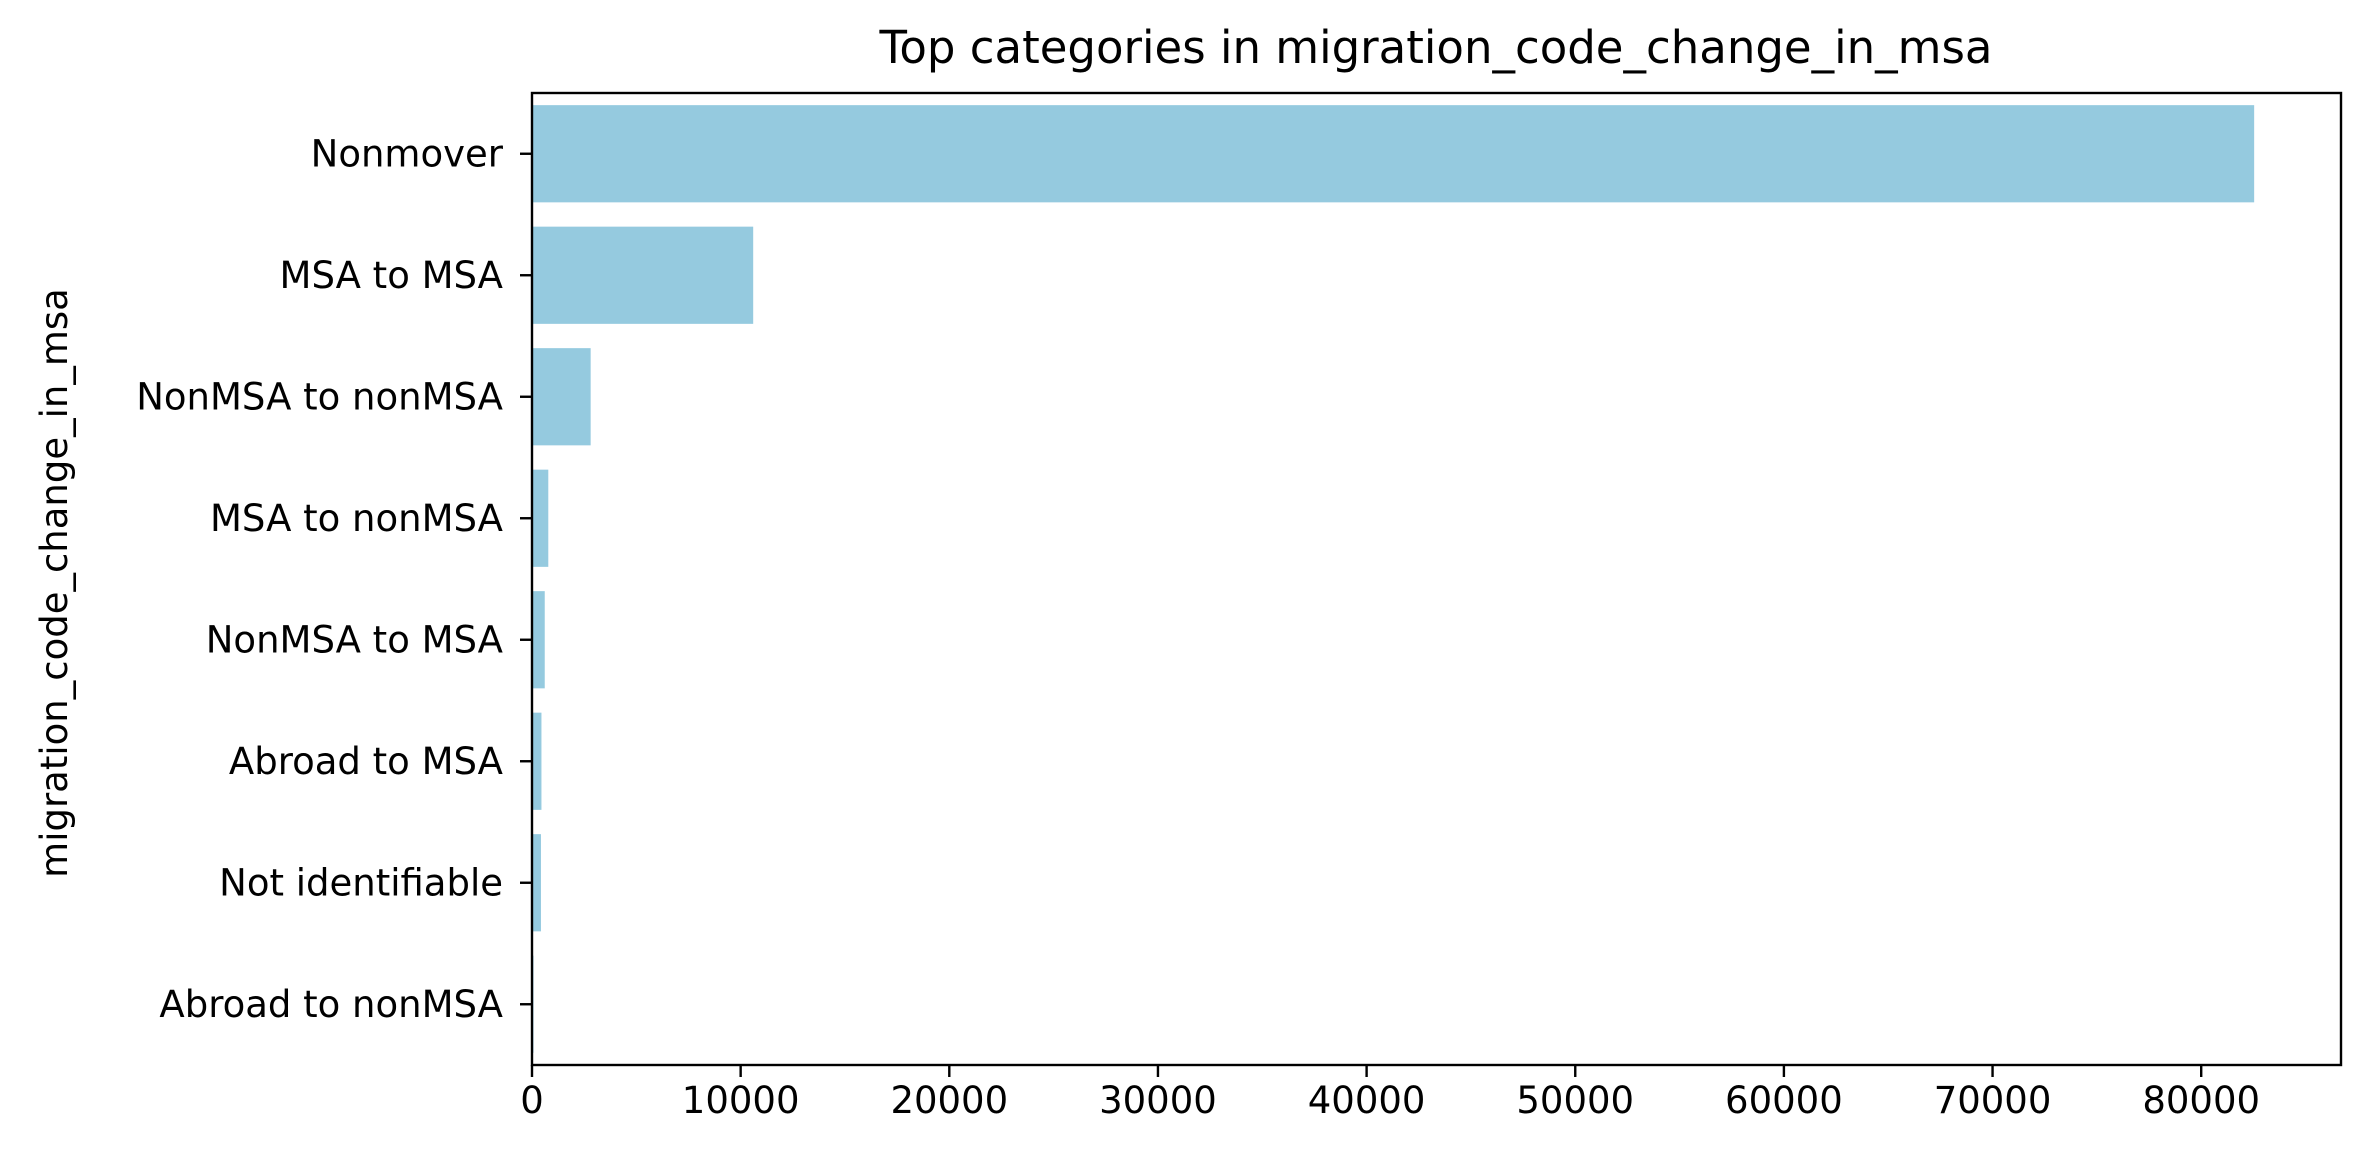 This screenshot has width=2371, height=1166. Describe the element at coordinates (361, 882) in the screenshot. I see `y-tick-label-6: Not identifiable` at that location.